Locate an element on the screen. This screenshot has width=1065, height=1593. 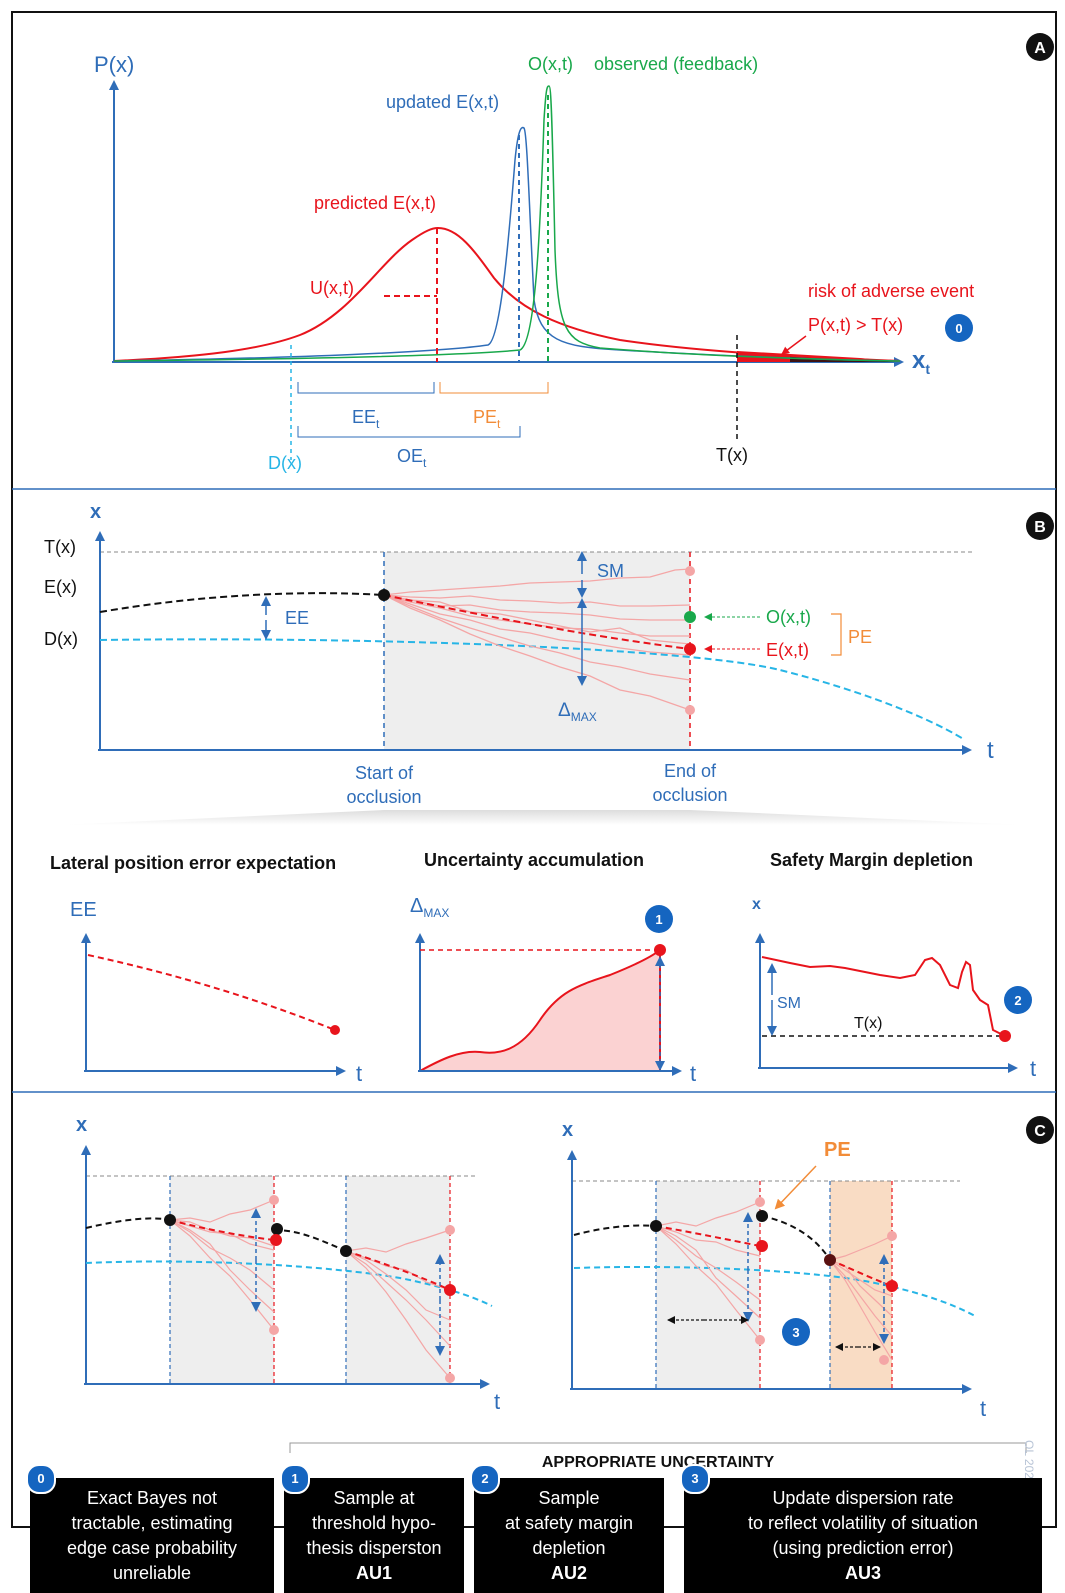
updated-distribution-curve is located at coordinates (507, 244).